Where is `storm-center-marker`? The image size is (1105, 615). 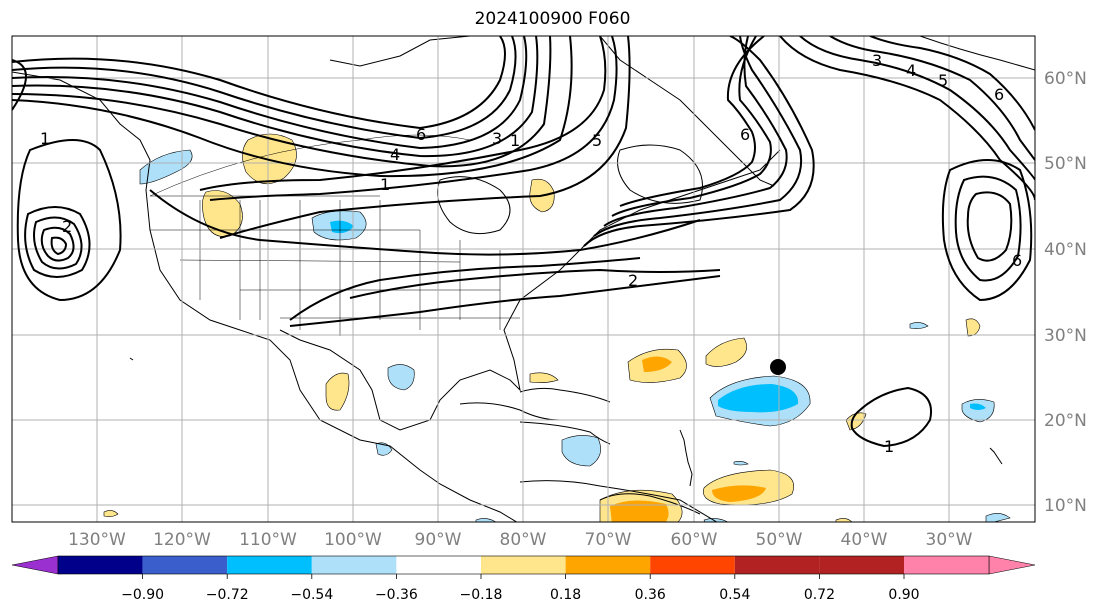 storm-center-marker is located at coordinates (778, 367).